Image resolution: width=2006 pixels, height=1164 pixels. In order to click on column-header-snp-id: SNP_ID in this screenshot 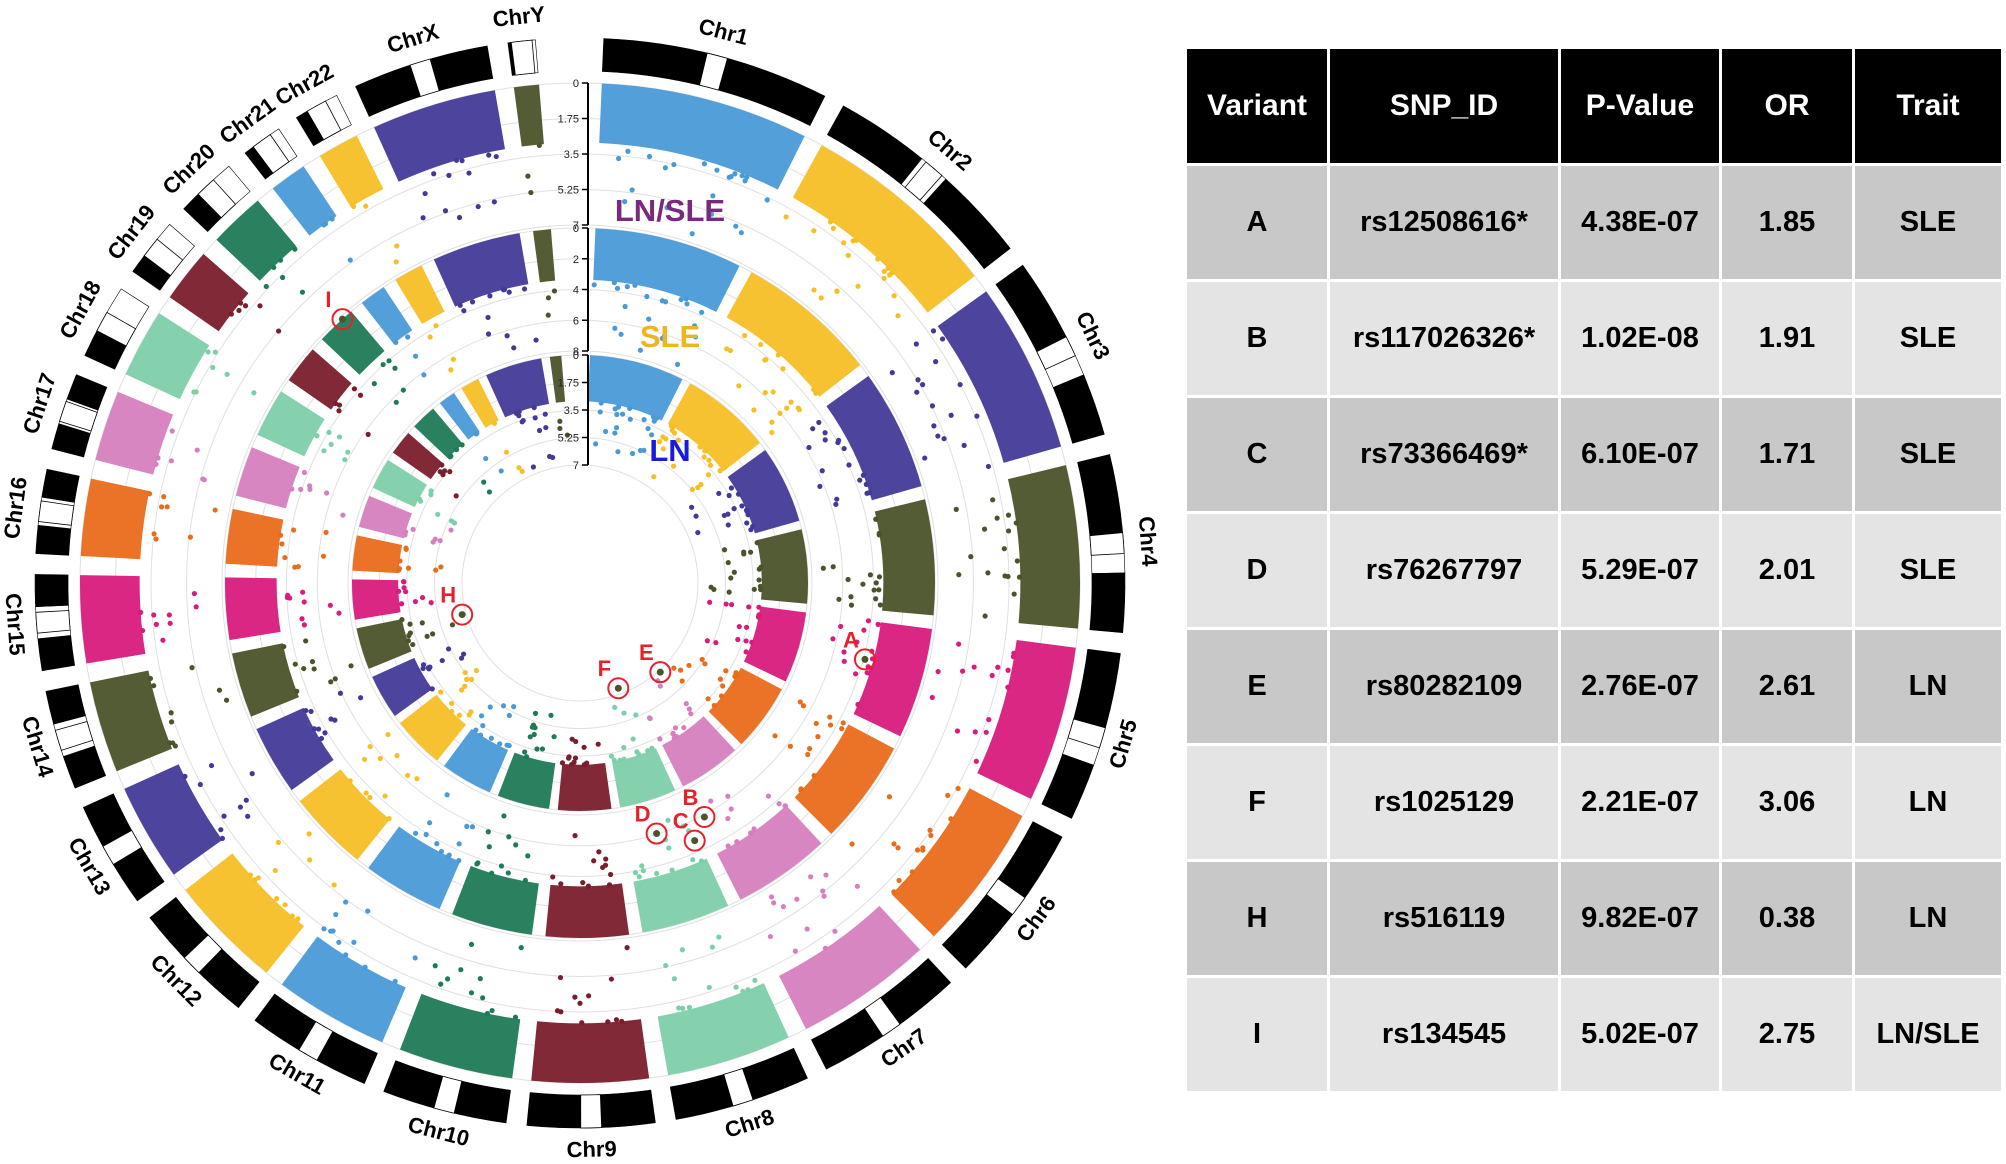, I will do `click(1444, 106)`.